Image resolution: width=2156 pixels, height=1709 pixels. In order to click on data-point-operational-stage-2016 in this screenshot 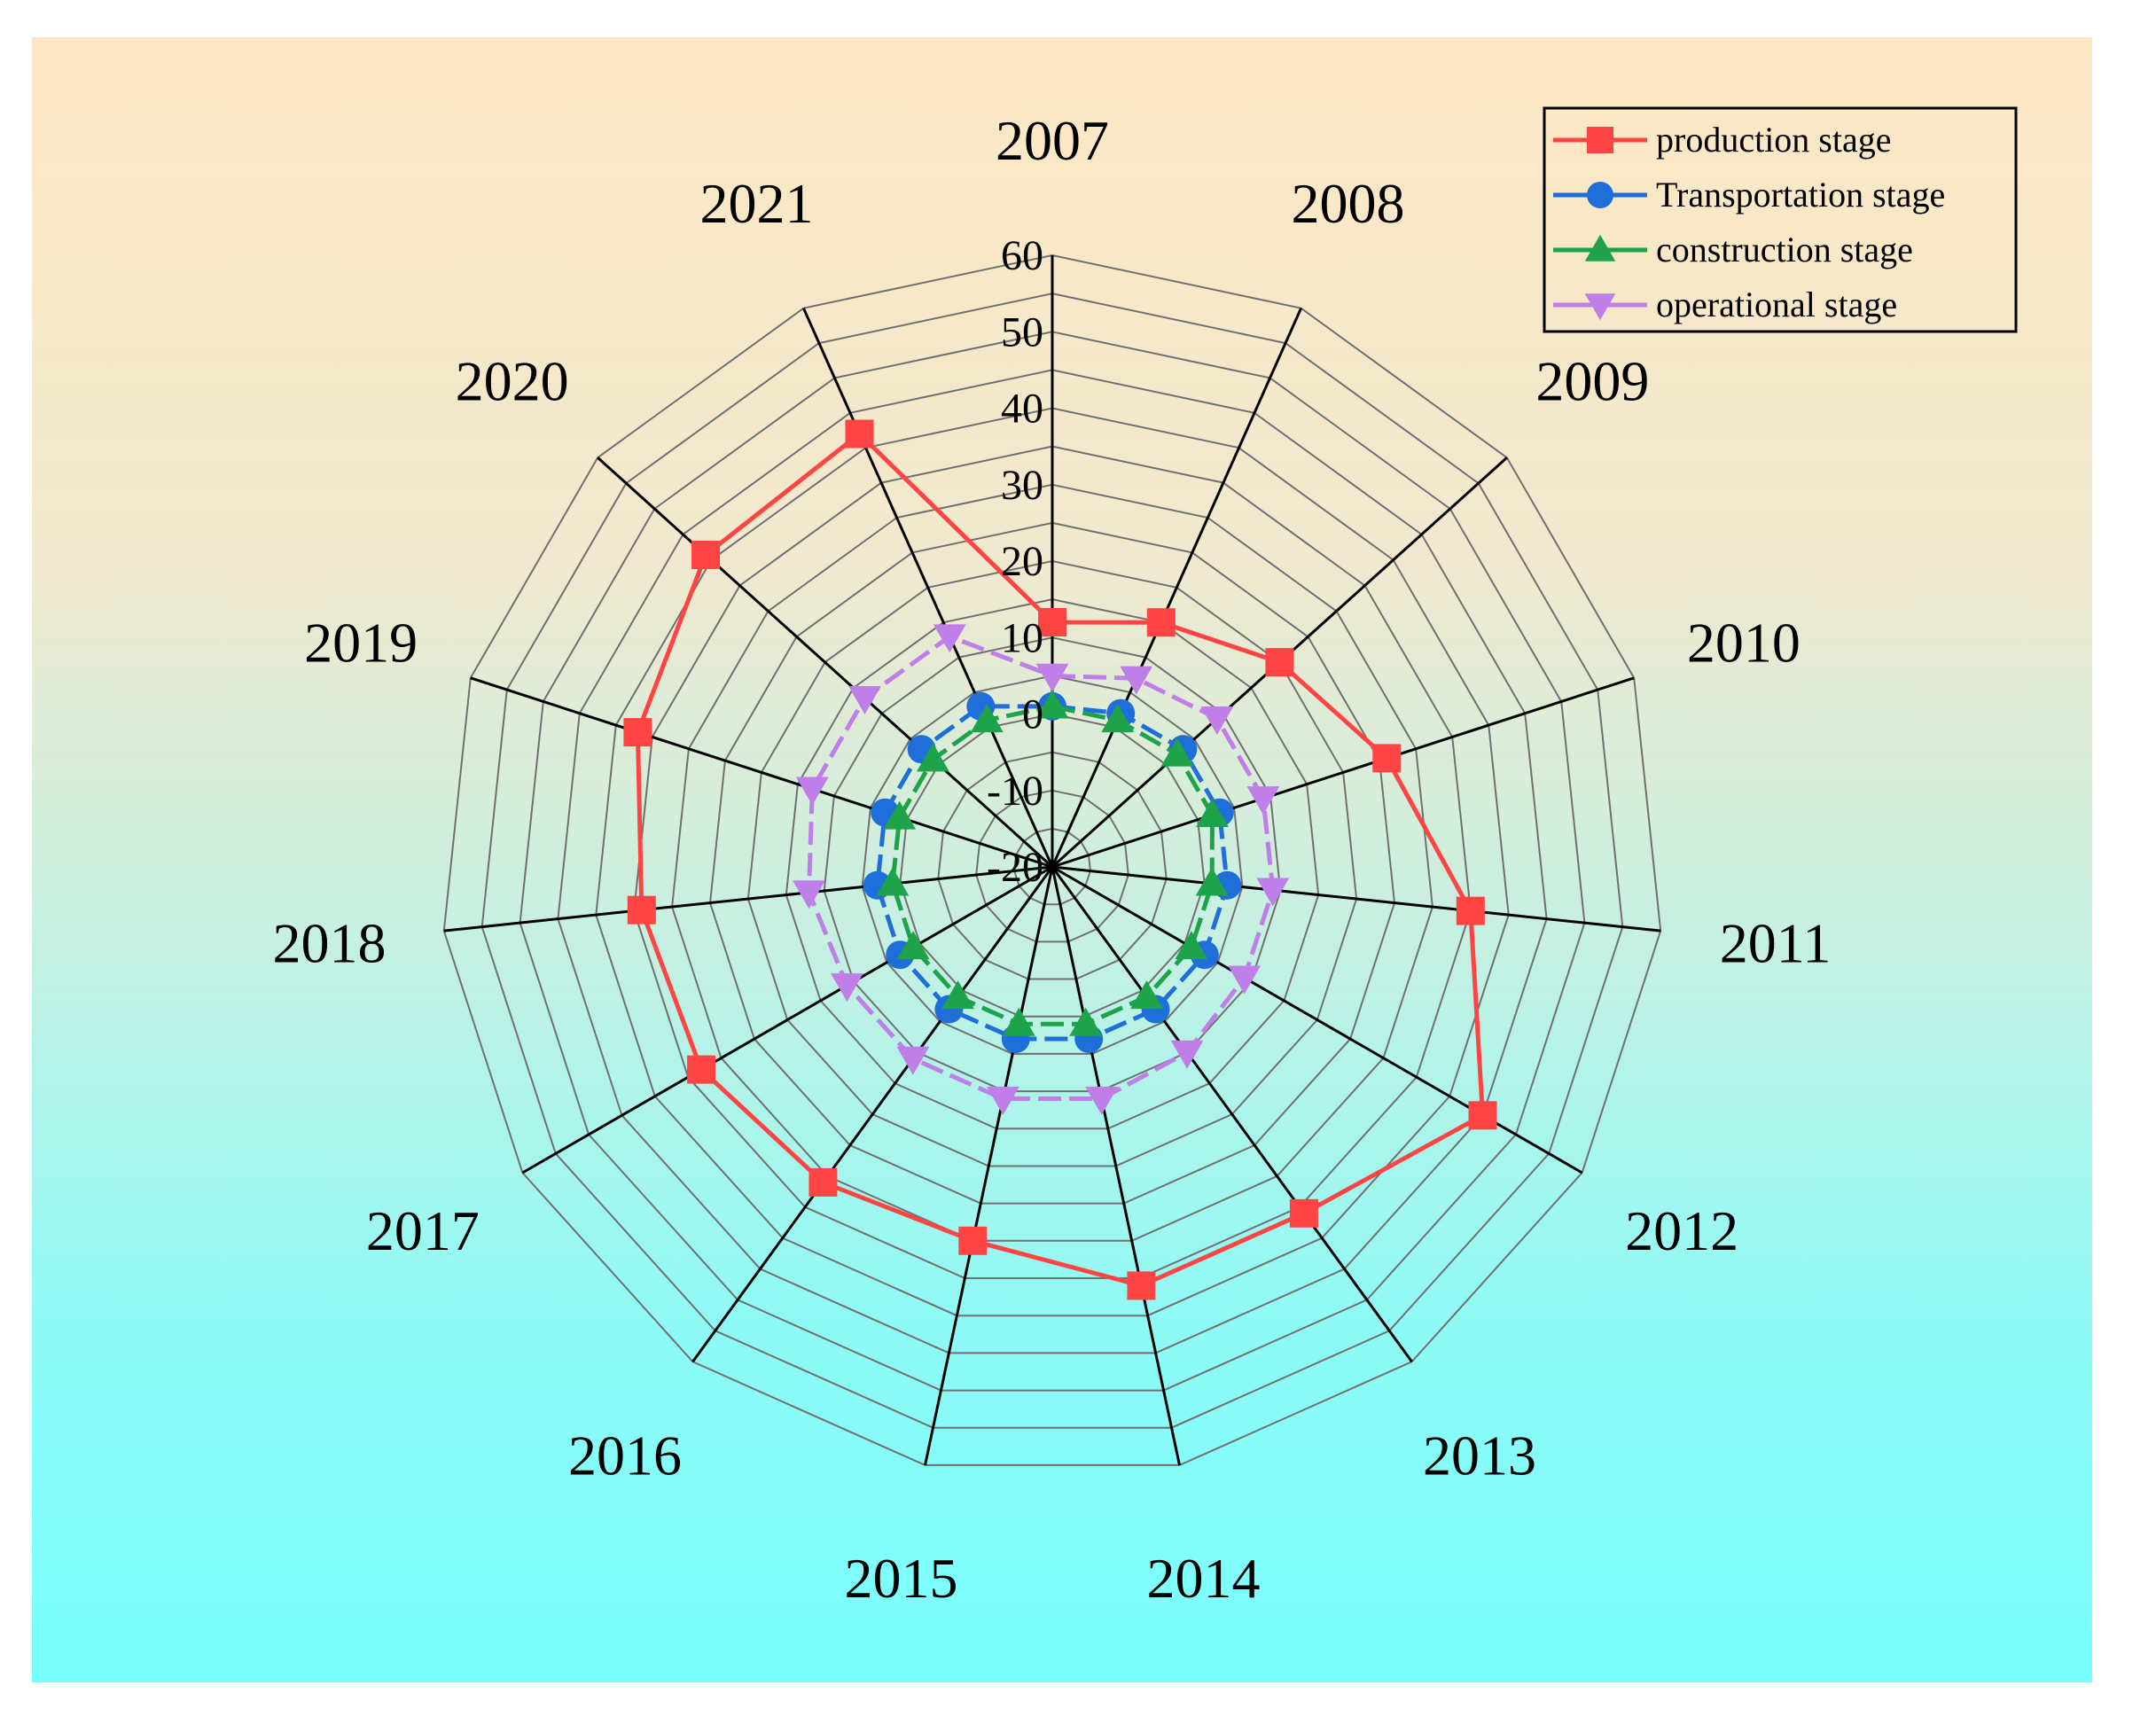, I will do `click(913, 1060)`.